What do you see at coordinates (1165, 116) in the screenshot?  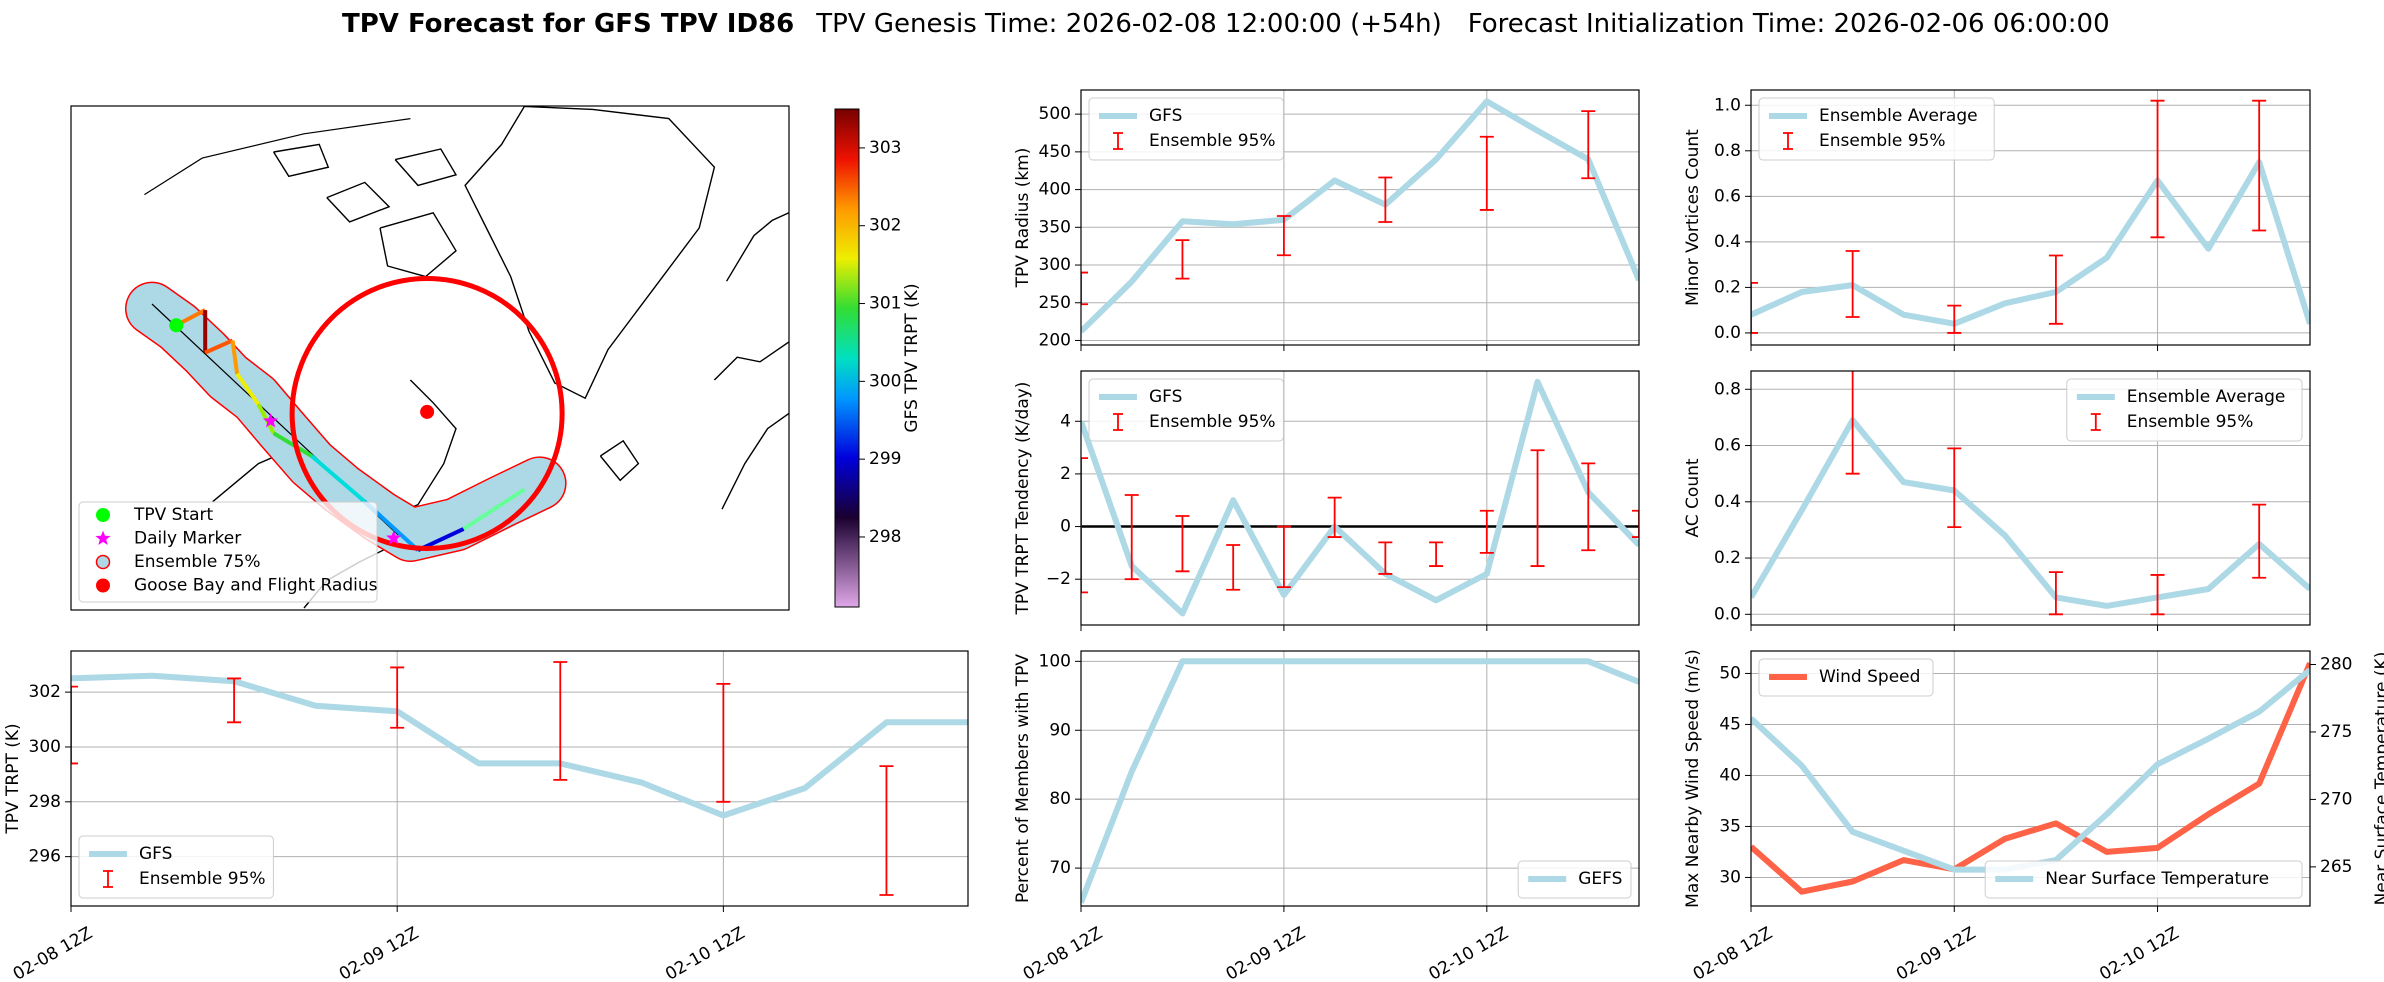 I see `legend-label: GFS` at bounding box center [1165, 116].